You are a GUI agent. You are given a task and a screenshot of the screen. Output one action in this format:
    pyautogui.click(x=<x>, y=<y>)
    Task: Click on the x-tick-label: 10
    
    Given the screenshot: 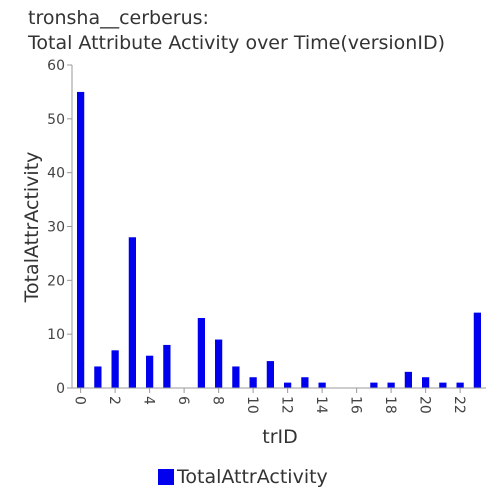 What is the action you would take?
    pyautogui.click(x=252, y=405)
    